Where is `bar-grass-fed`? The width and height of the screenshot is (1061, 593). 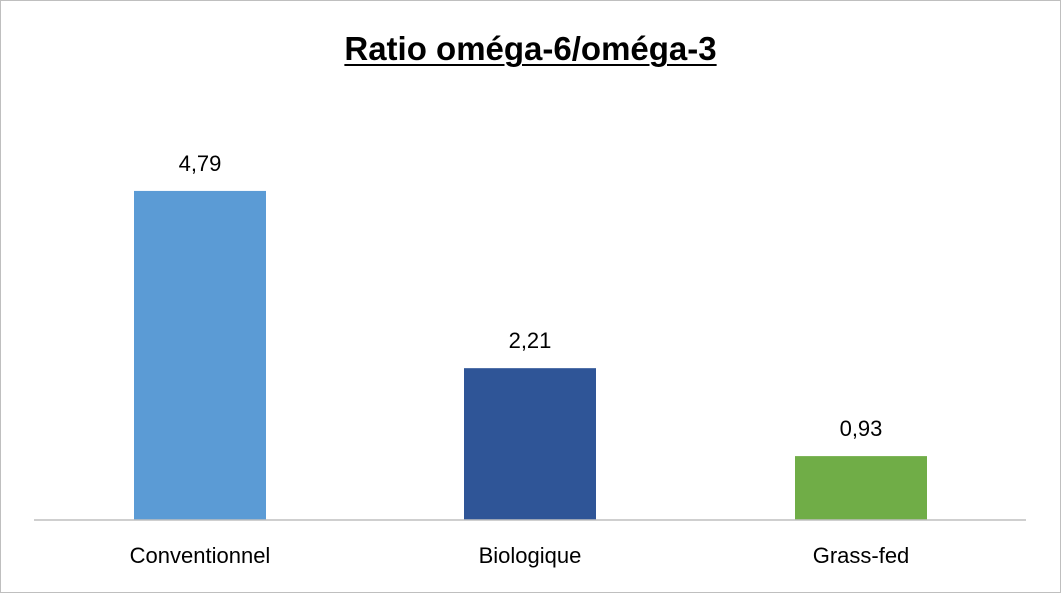
bar-grass-fed is located at coordinates (861, 488).